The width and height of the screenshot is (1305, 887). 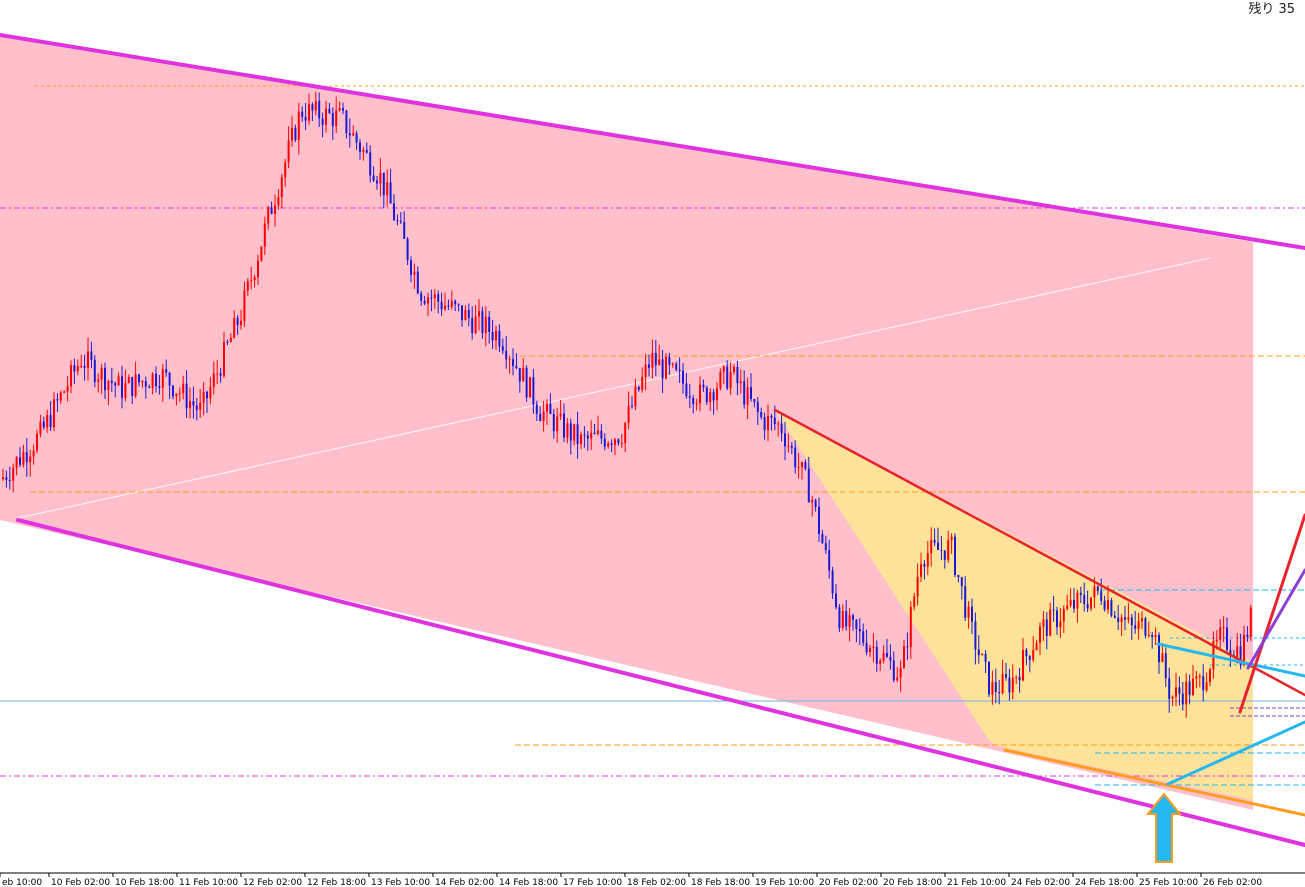 I want to click on axis-tick-label: 20 Feb 18:00, so click(x=912, y=882).